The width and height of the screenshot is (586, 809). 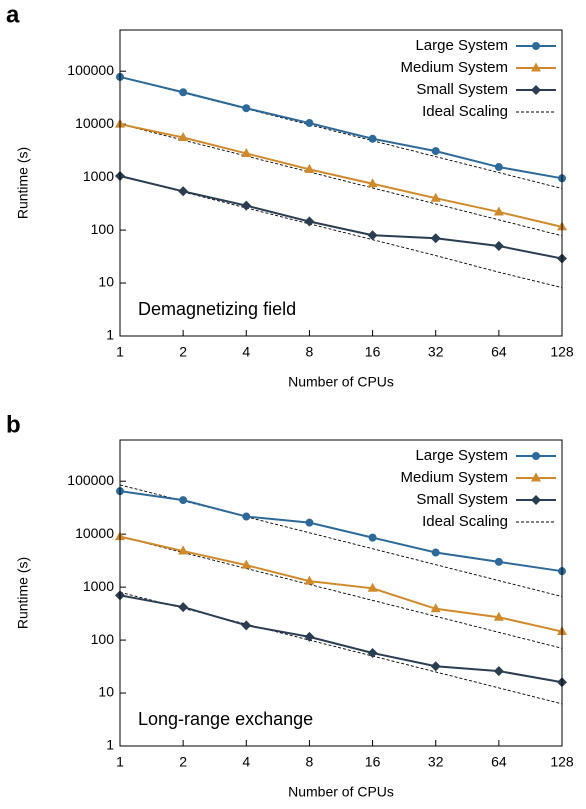 What do you see at coordinates (217, 309) in the screenshot?
I see `annotation: Demagnetizing field` at bounding box center [217, 309].